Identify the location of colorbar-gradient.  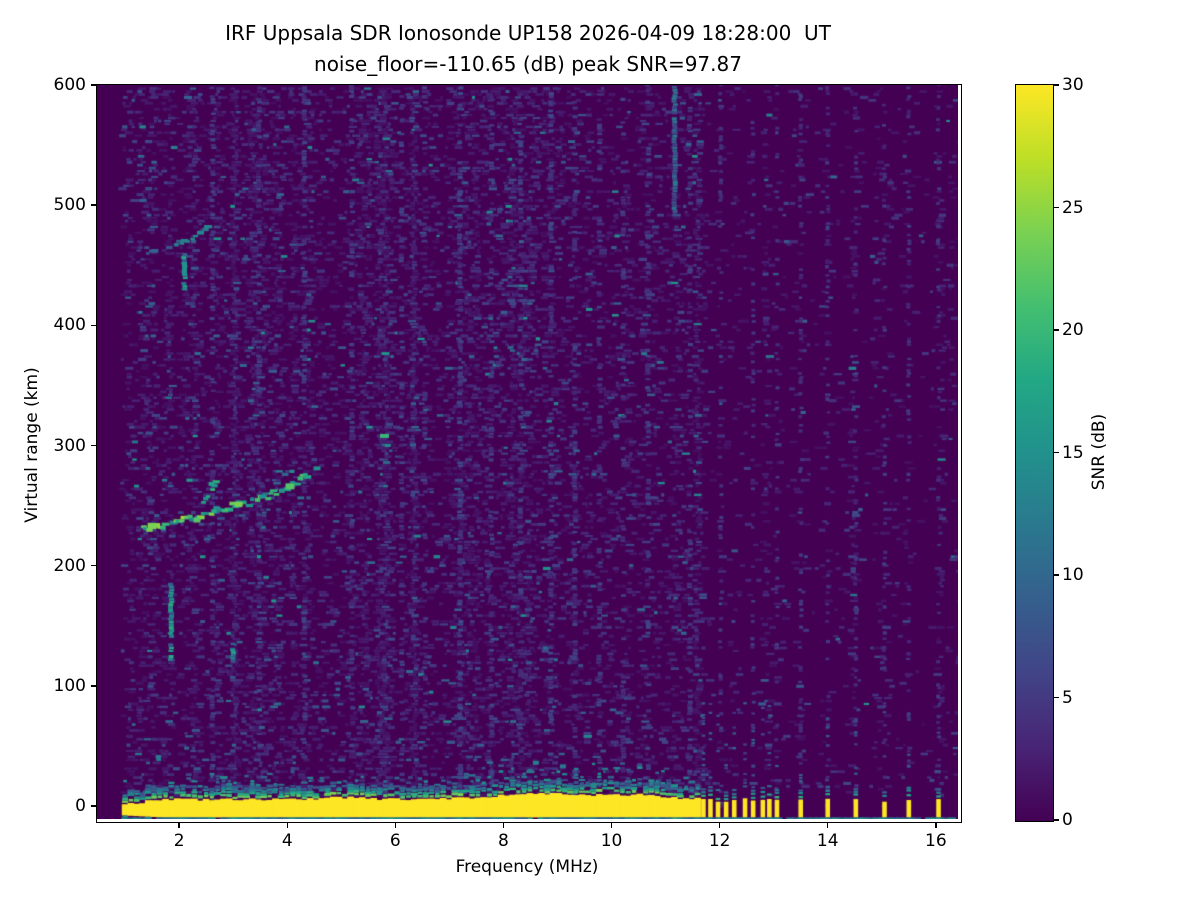
(1034, 452).